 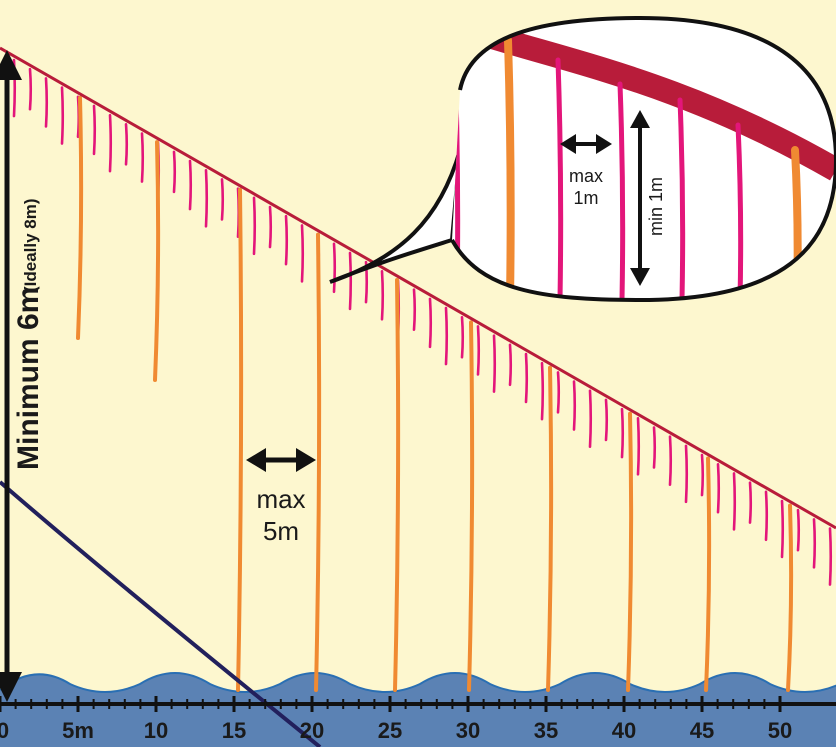 What do you see at coordinates (546, 730) in the screenshot?
I see `axis-tick-label: 35` at bounding box center [546, 730].